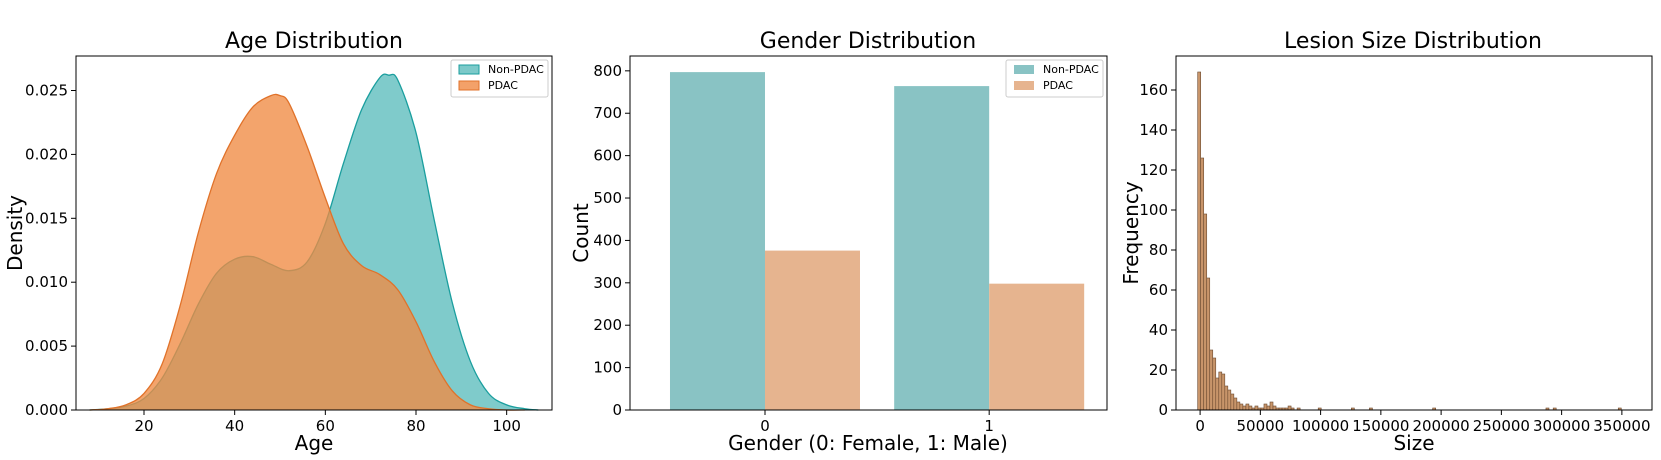  Describe the element at coordinates (1320, 426) in the screenshot. I see `x-tick-label: 100000` at that location.